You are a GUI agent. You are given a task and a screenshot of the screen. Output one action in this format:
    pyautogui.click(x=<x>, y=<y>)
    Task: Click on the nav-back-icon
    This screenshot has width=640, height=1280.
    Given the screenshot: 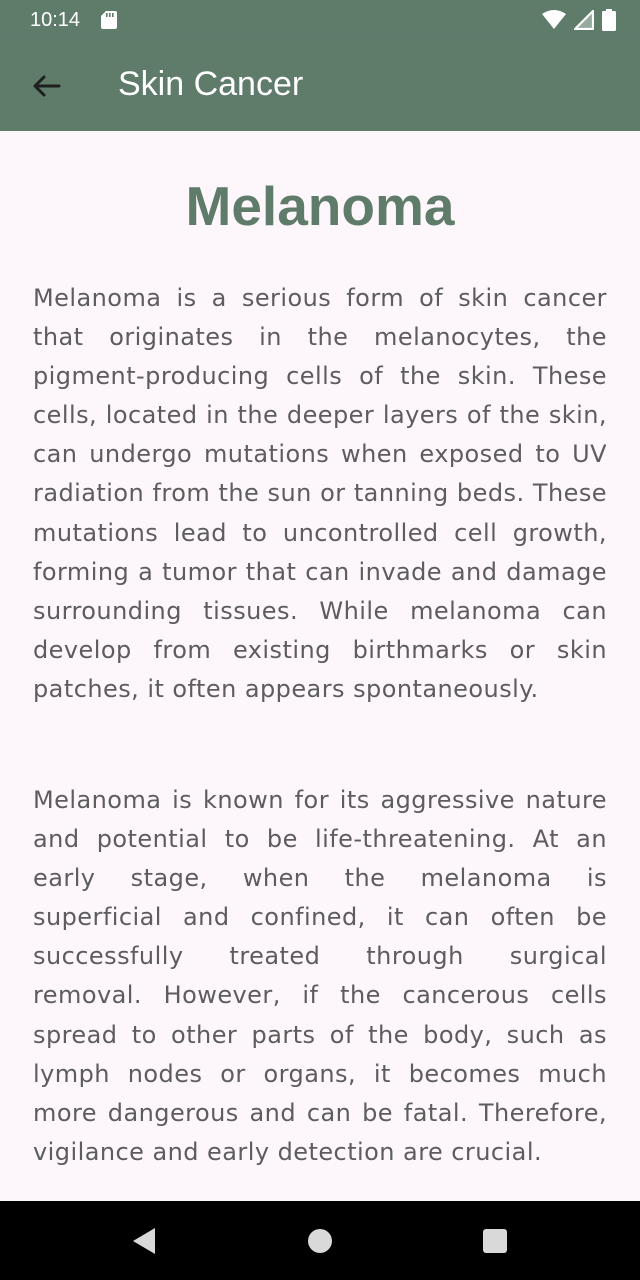 What is the action you would take?
    pyautogui.click(x=144, y=1241)
    